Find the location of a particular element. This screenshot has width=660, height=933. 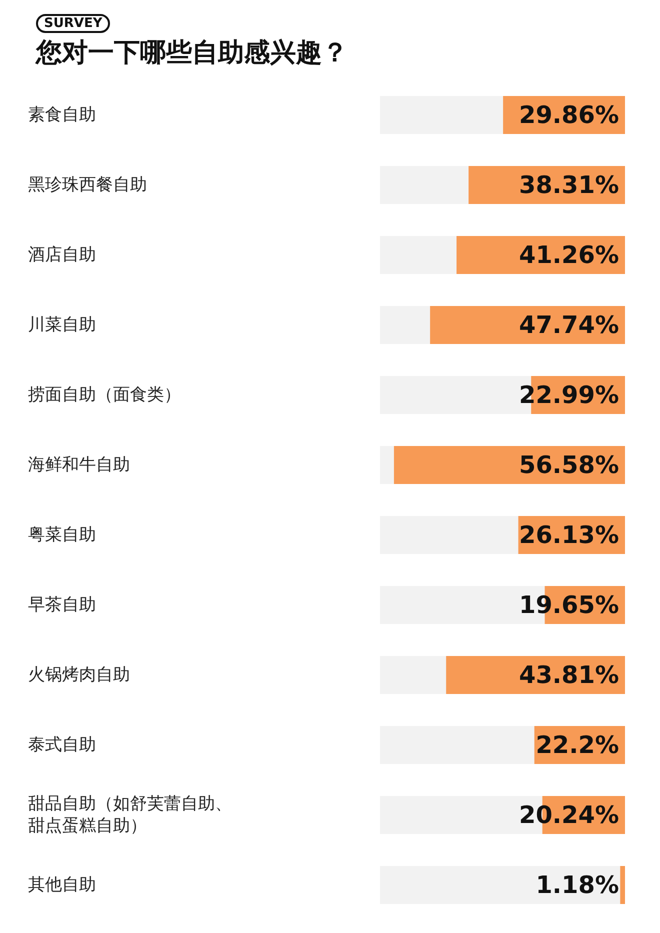

y-tick-label: 泰式自助 is located at coordinates (62, 745).